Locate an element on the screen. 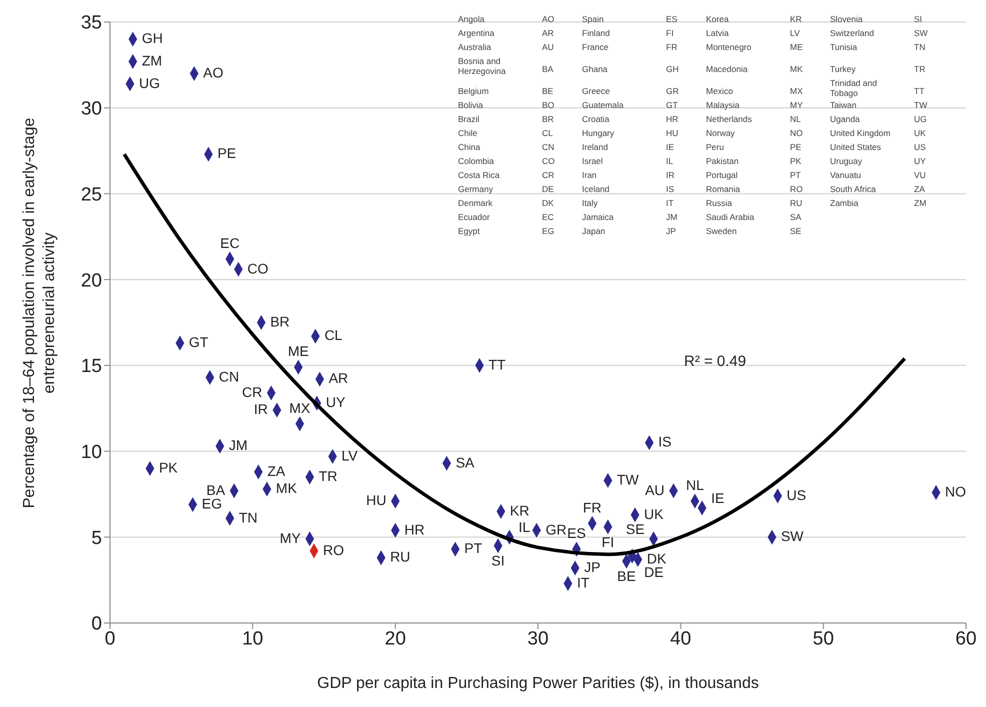 The height and width of the screenshot is (707, 986). annotation: PT is located at coordinates (473, 548).